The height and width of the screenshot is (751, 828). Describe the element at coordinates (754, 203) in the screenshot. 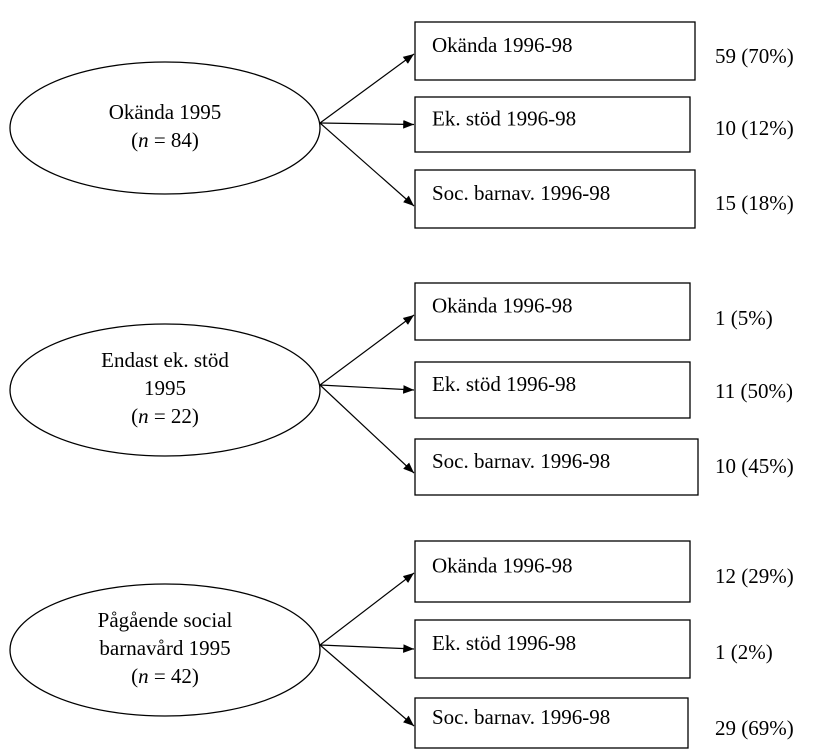

I see `outcome: 15 (18%)` at that location.